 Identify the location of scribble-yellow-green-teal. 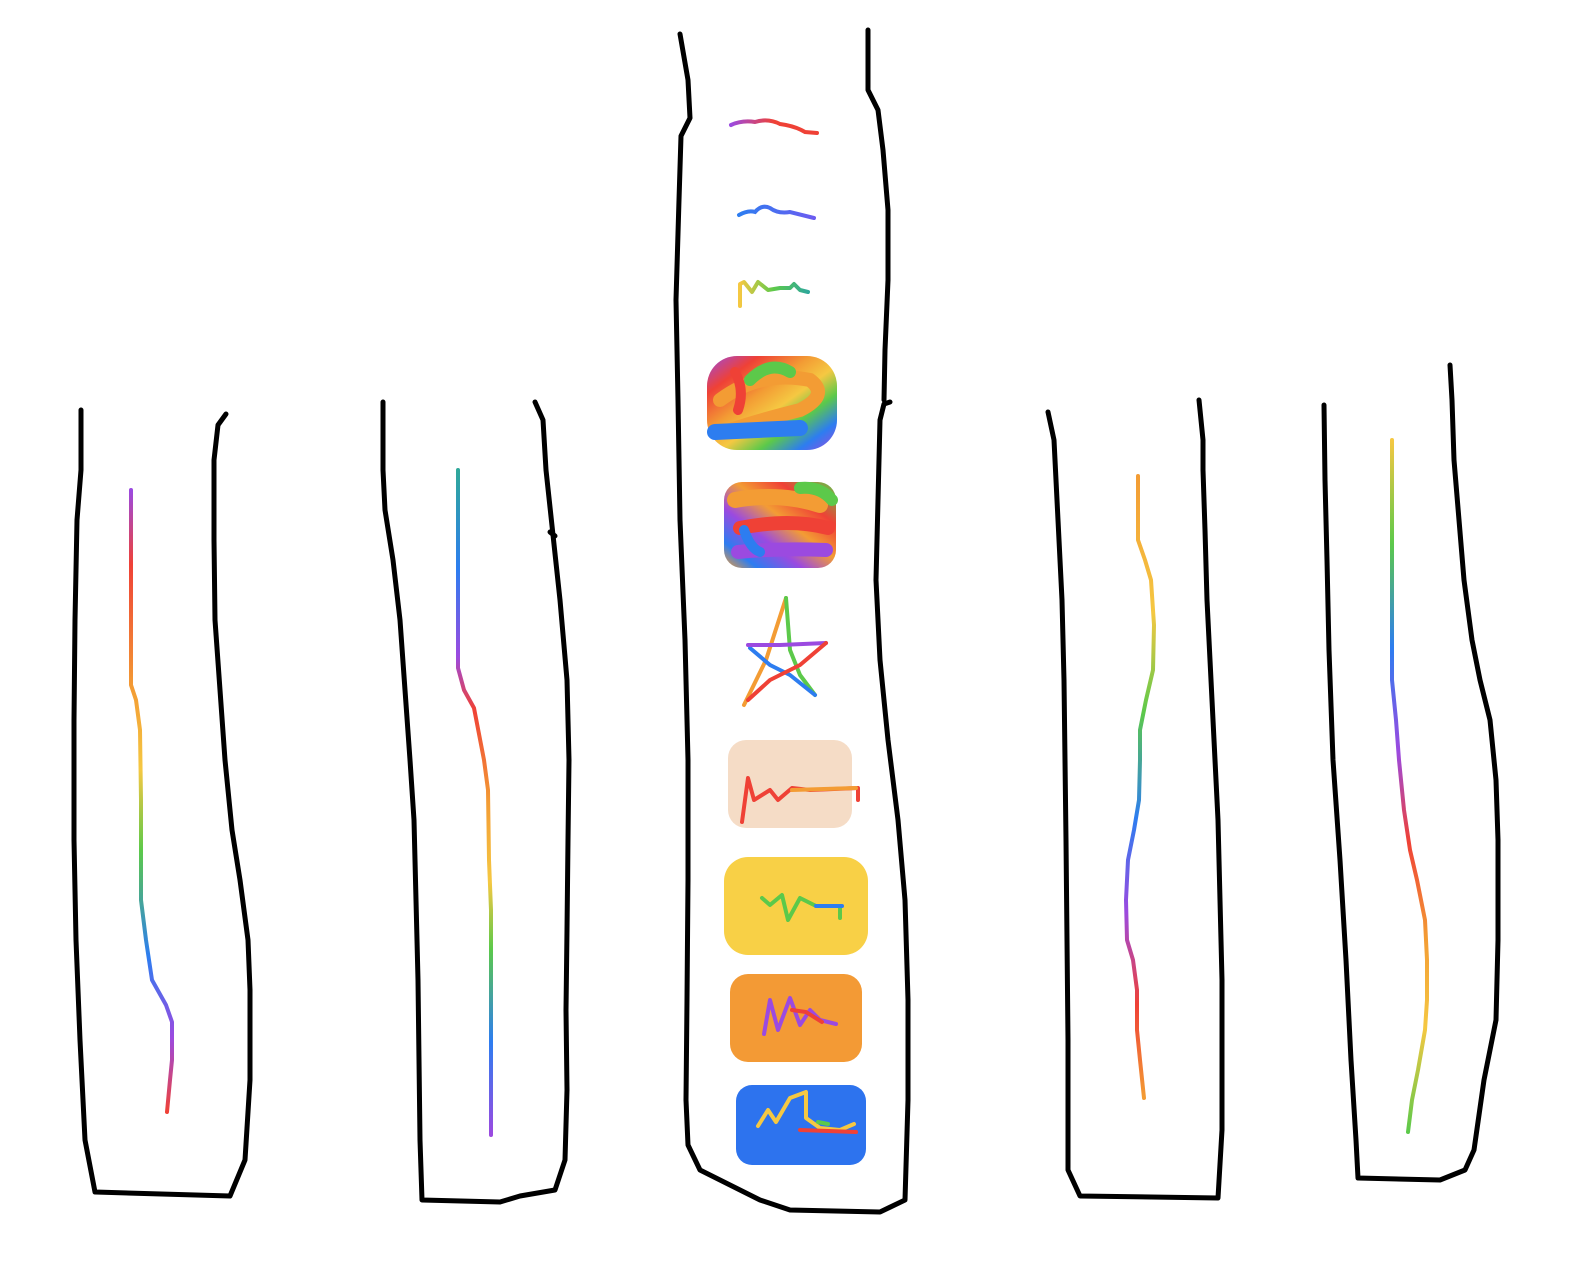
(774, 294).